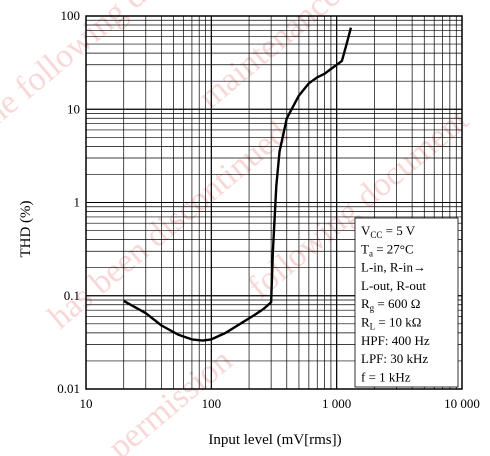  Describe the element at coordinates (72, 295) in the screenshot. I see `y-tick-label: 0.1` at that location.